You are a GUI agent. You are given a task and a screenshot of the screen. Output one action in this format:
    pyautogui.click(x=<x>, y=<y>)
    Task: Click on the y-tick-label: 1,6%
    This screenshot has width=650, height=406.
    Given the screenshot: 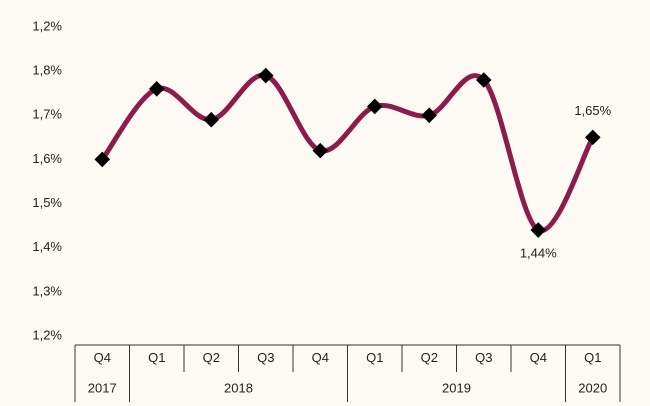 What is the action you would take?
    pyautogui.click(x=47, y=158)
    